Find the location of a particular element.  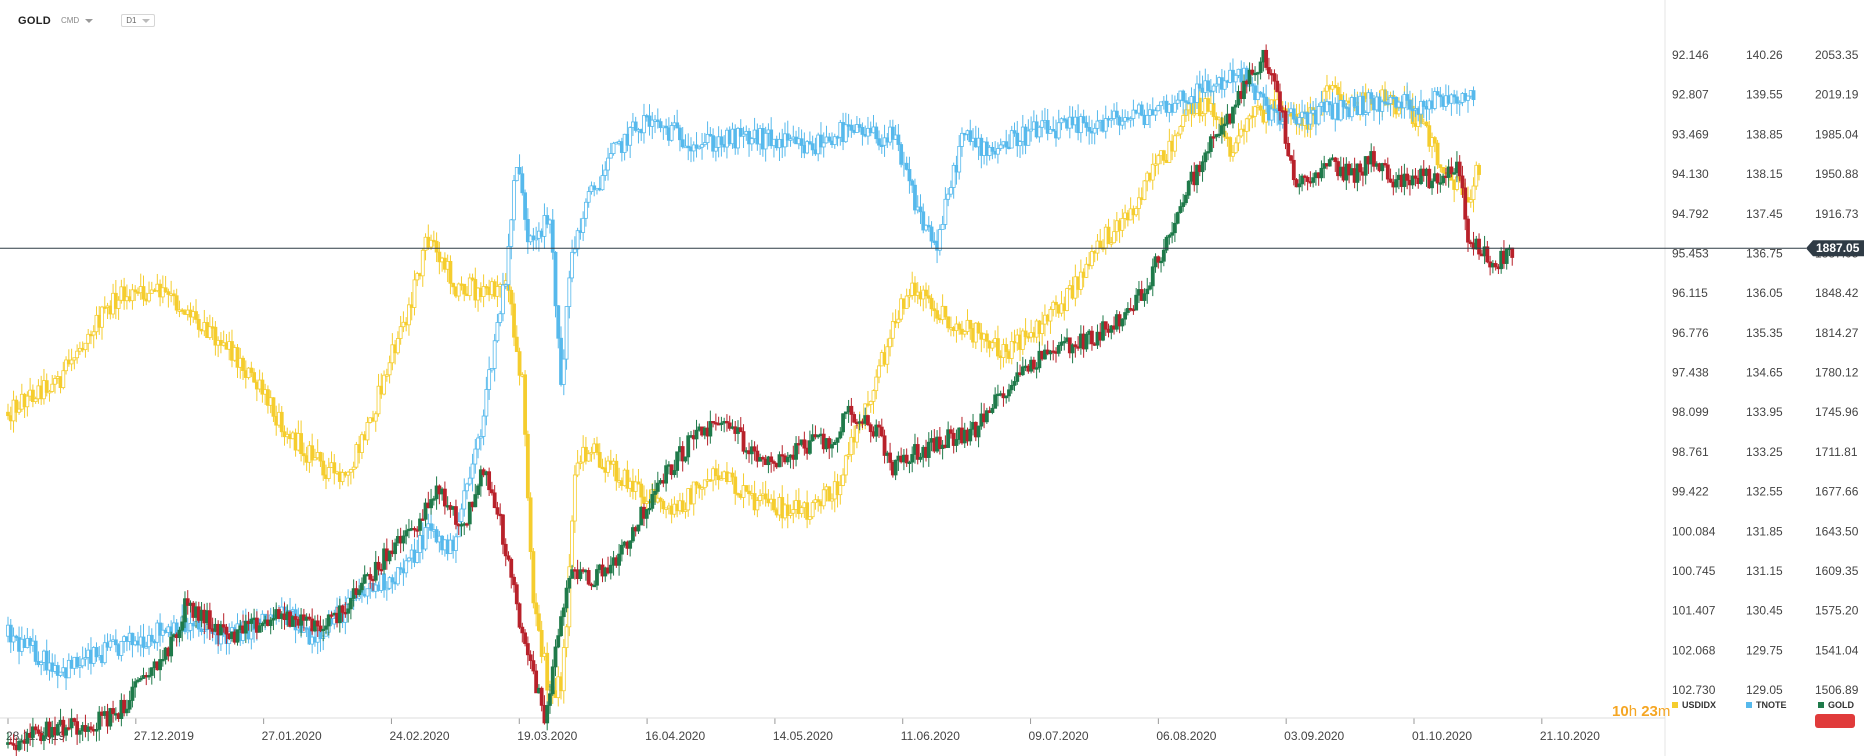

axis-tick-label: 93.469 is located at coordinates (1690, 134).